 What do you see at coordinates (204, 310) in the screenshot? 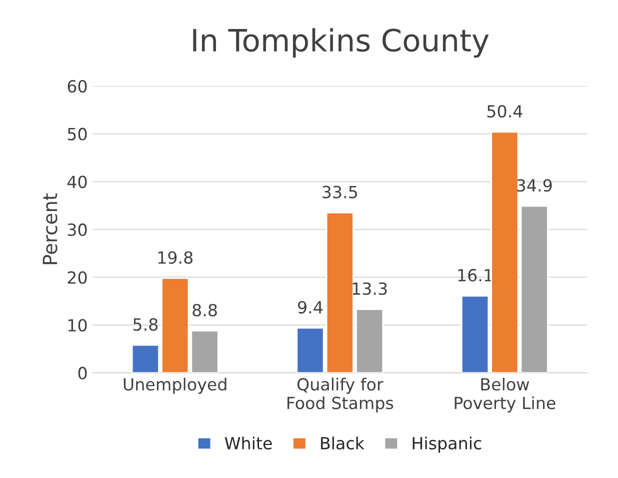
I see `data-label: 8.8` at bounding box center [204, 310].